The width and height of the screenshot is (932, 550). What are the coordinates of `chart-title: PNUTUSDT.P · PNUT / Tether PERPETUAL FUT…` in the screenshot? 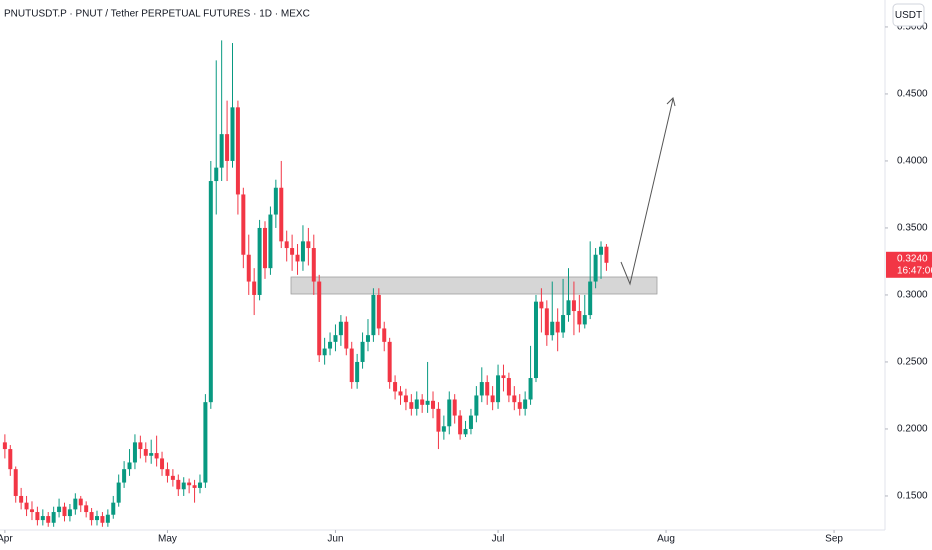 It's located at (157, 14).